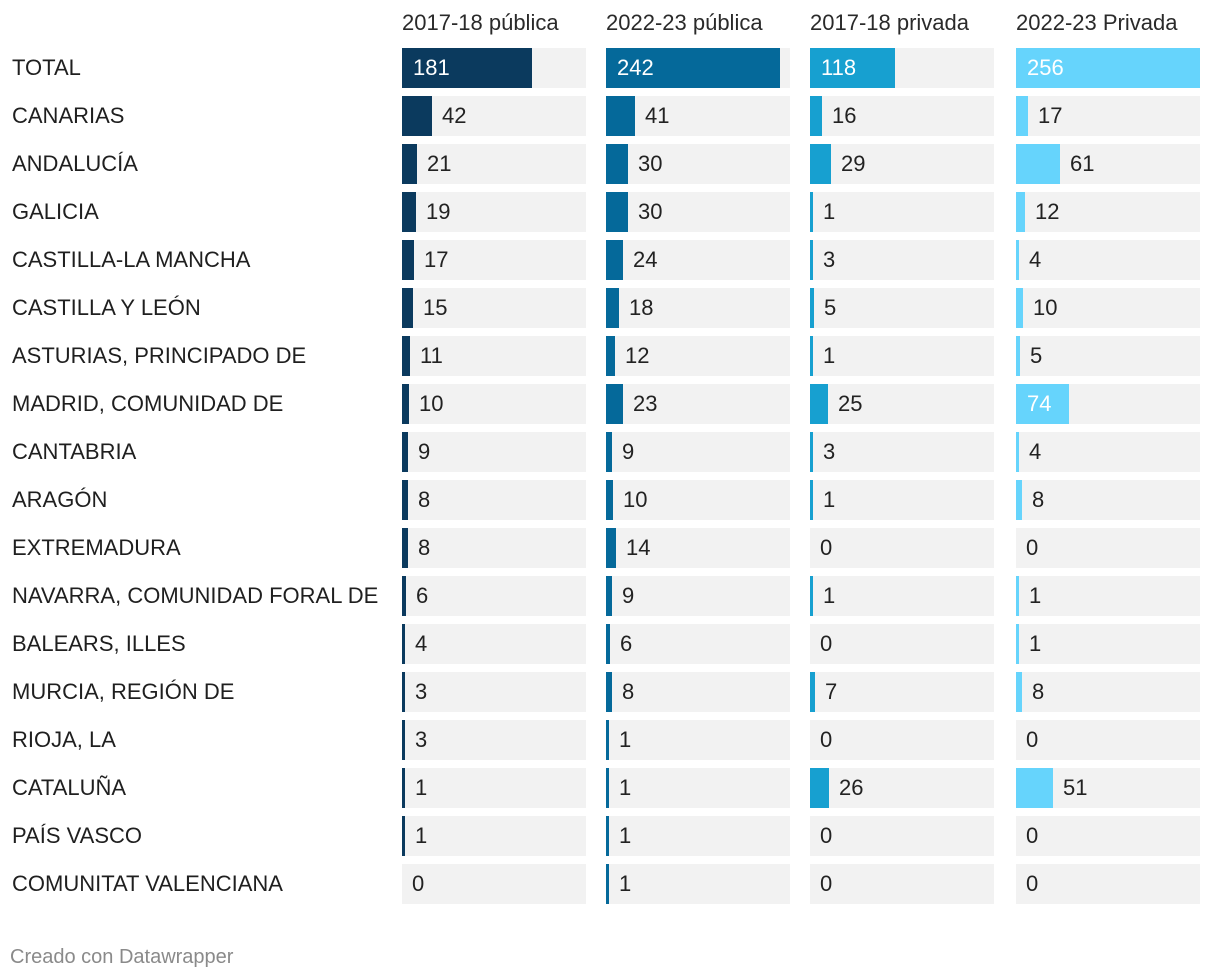  What do you see at coordinates (68, 115) in the screenshot?
I see `row-label: CANARIAS` at bounding box center [68, 115].